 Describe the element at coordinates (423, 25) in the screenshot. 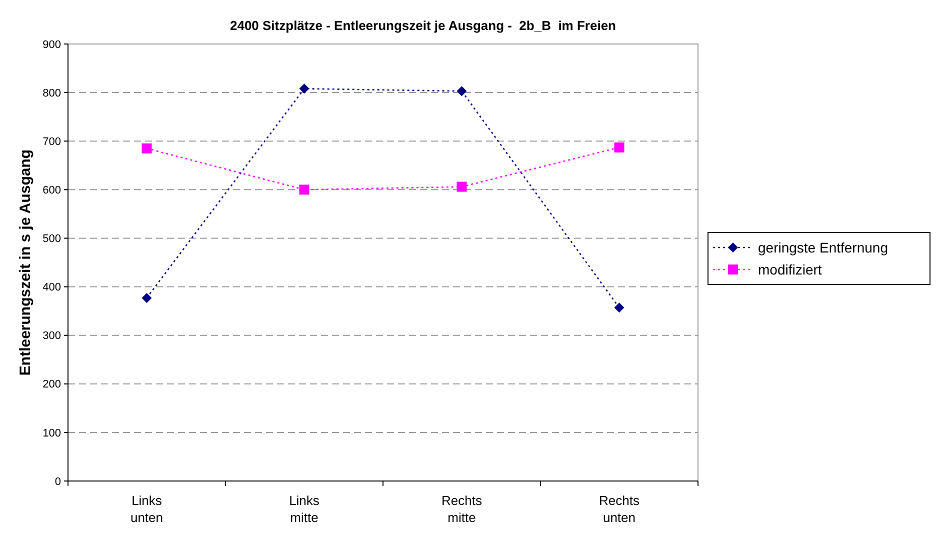

I see `chart-title: 2400 Sitzplätze - Entleerungszeit je Ausgang - 2b_B im Freien` at that location.